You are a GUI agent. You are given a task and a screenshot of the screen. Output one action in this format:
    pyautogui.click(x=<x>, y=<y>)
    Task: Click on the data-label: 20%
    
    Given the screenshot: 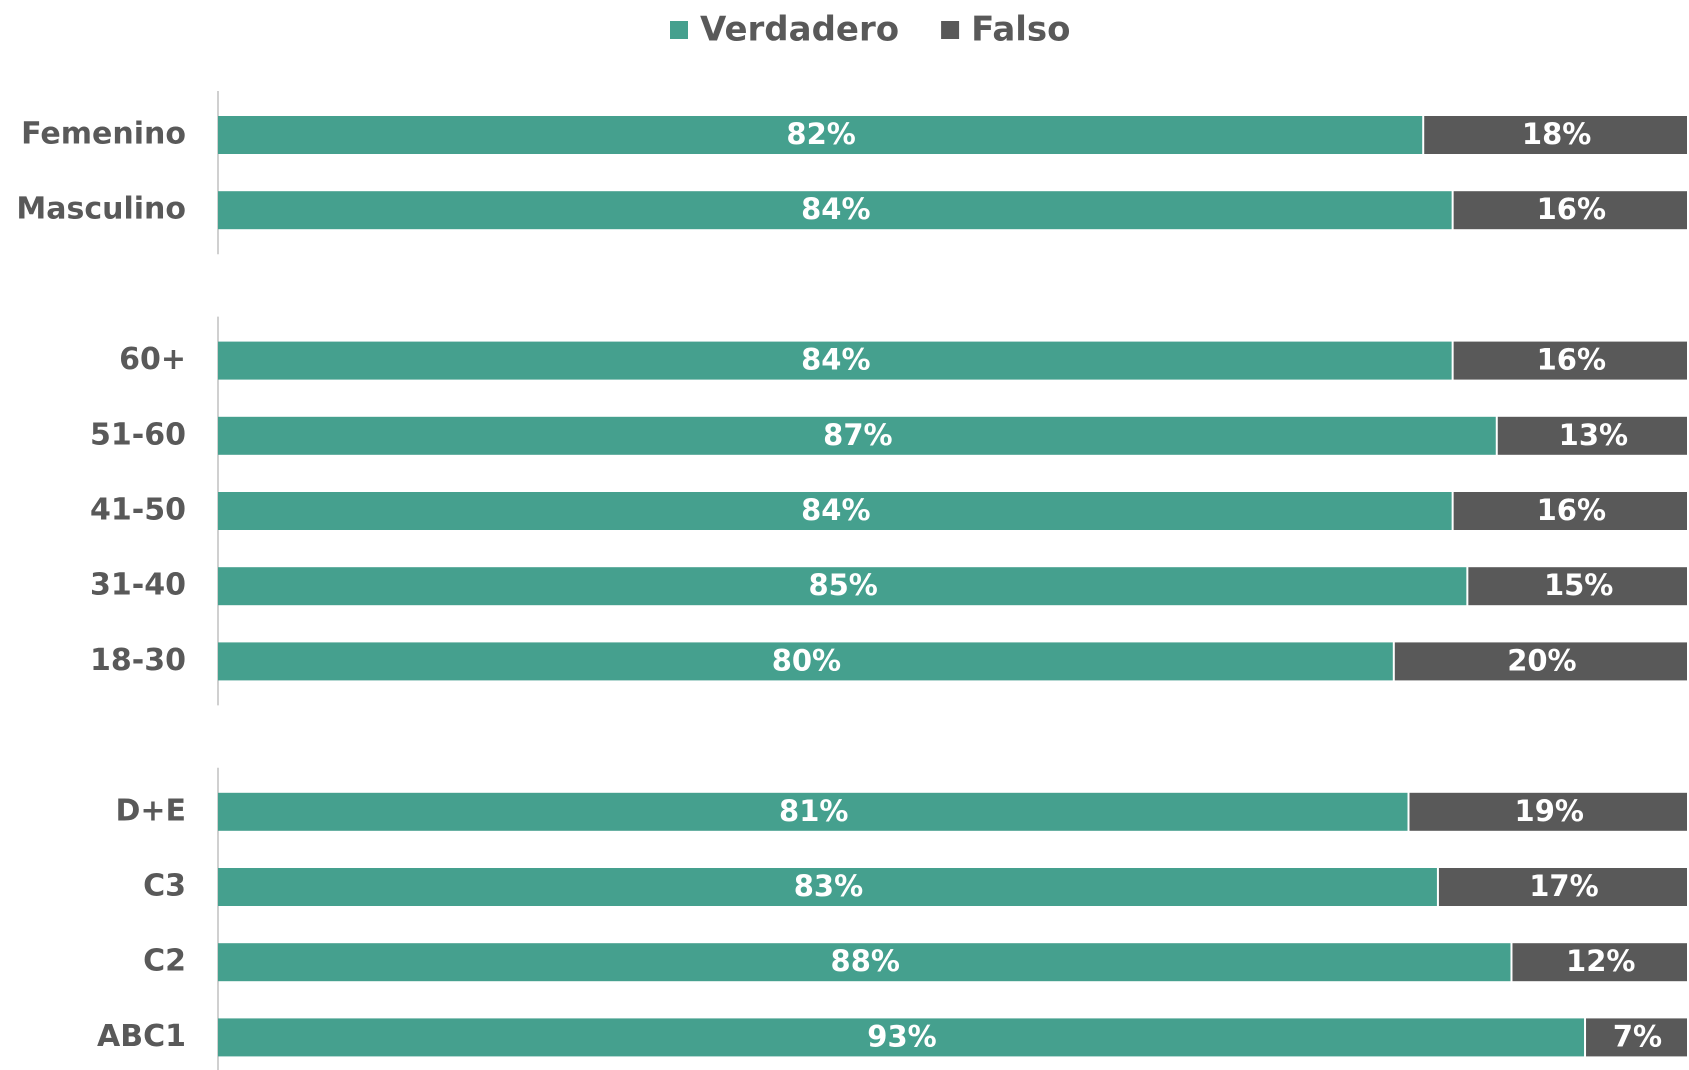 What is the action you would take?
    pyautogui.click(x=1541, y=660)
    